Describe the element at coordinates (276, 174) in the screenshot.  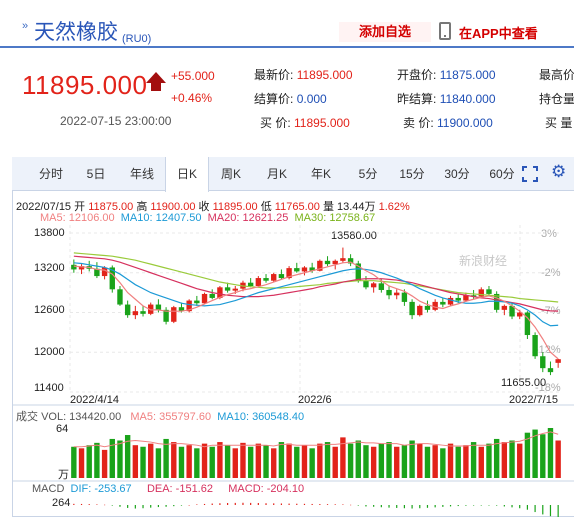
I see `tab-monthly-k: 月K` at that location.